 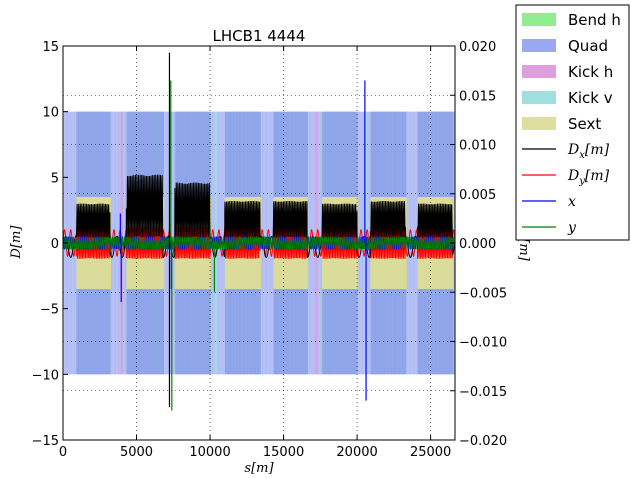 I want to click on y2-tick-label: 0.000, so click(x=477, y=244).